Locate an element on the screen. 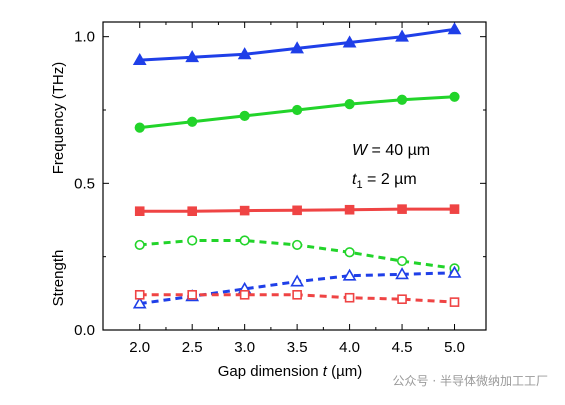  x-tick-label: 2.5 is located at coordinates (192, 347).